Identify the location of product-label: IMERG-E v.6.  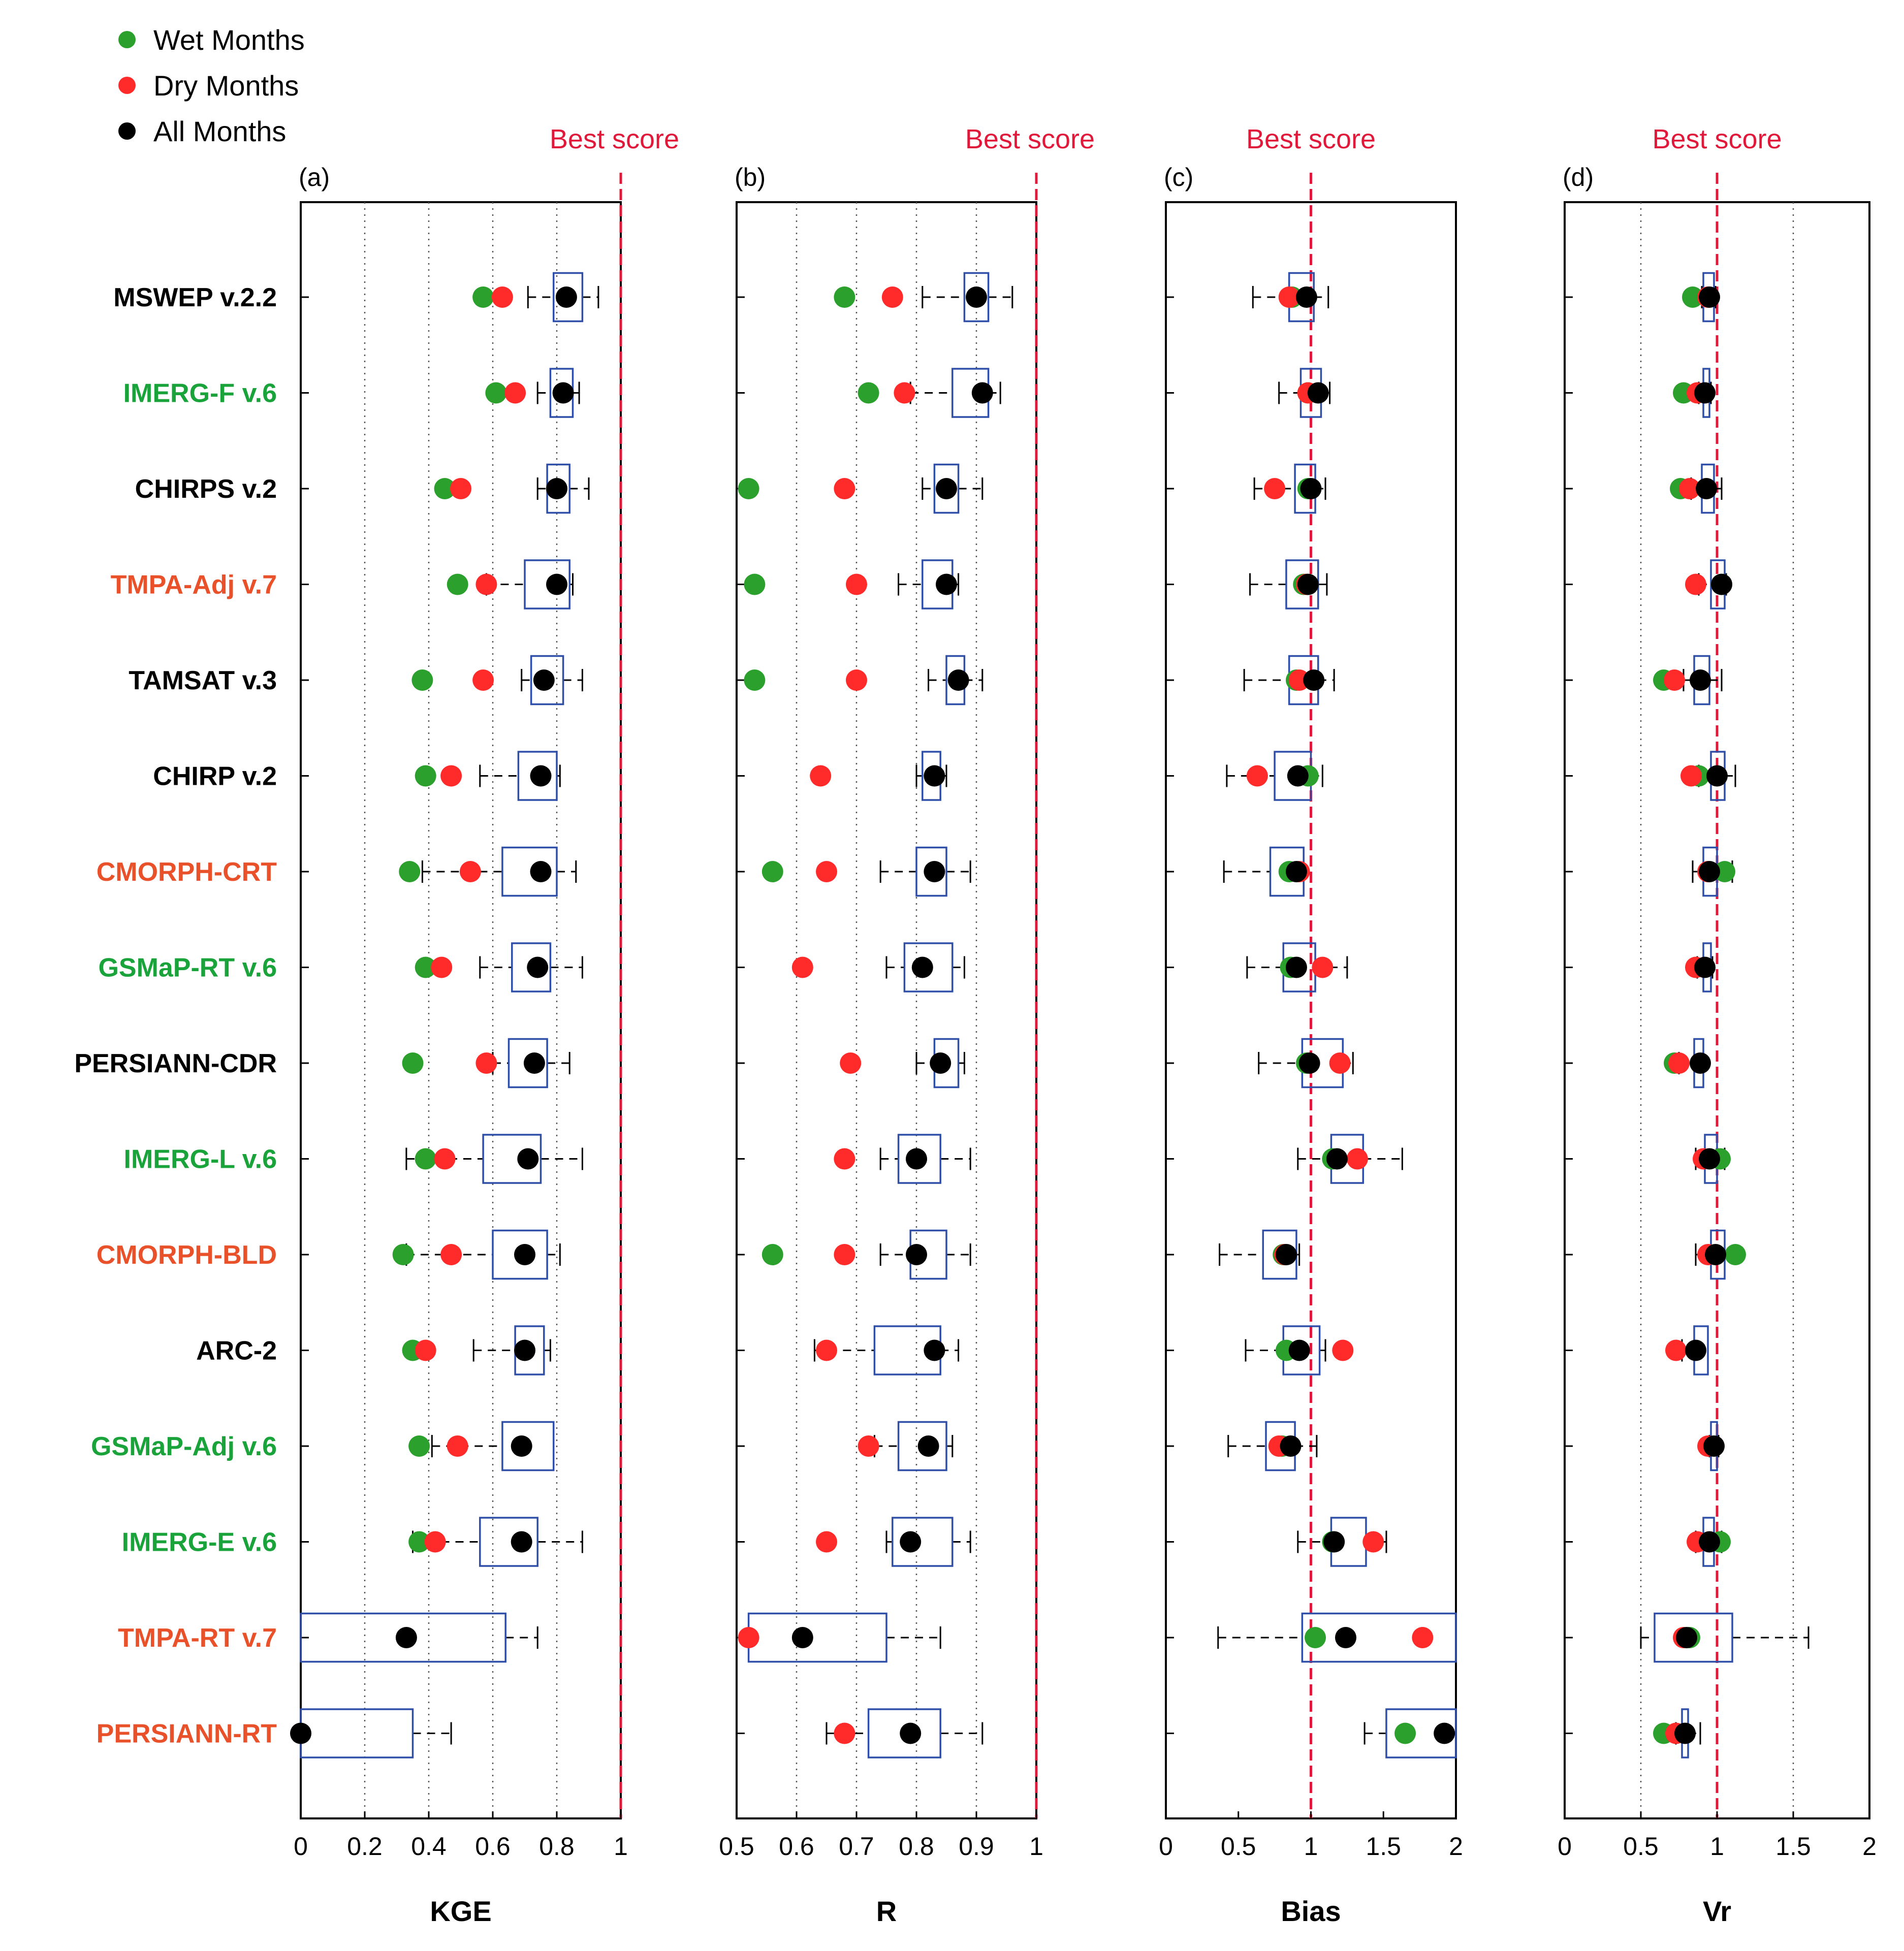
(199, 1542).